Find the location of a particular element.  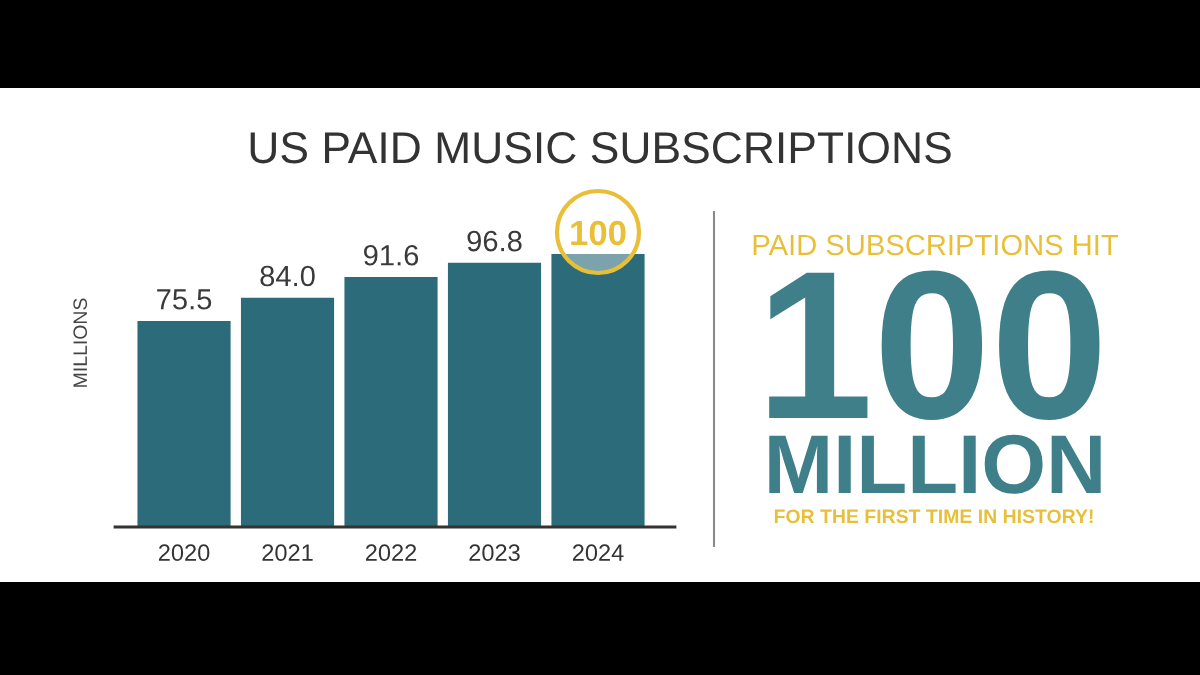

x-tick-label: 2024 is located at coordinates (598, 553).